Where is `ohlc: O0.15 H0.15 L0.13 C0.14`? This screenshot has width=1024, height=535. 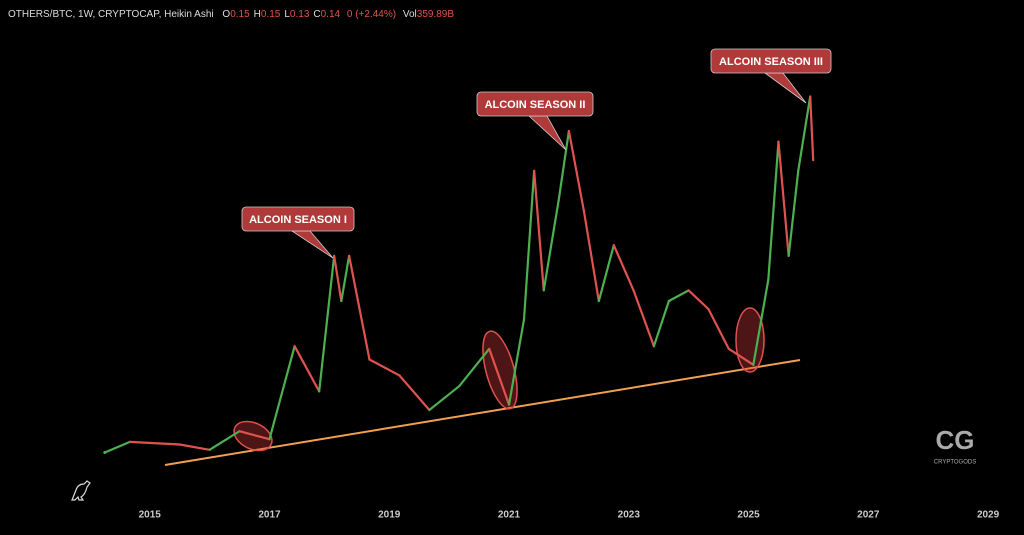 ohlc: O0.15 H0.15 L0.13 C0.14 is located at coordinates (281, 14).